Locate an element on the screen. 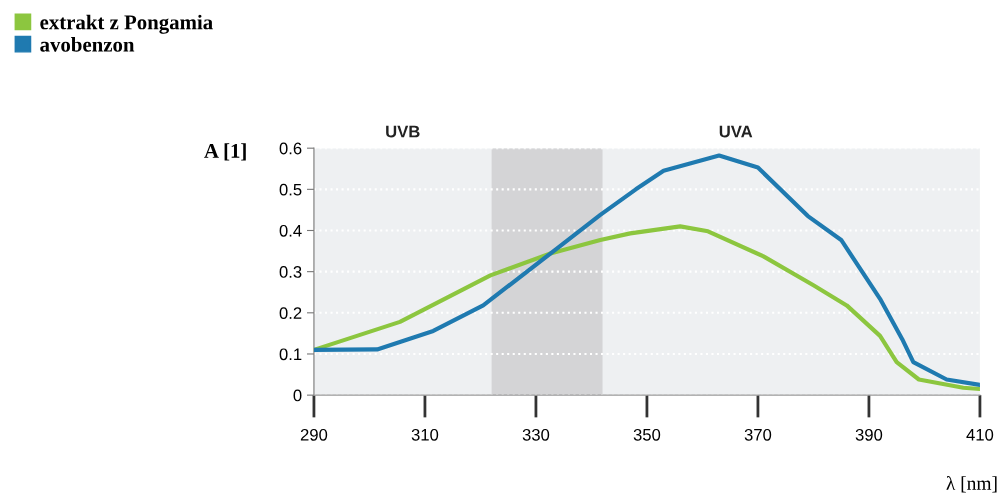 Image resolution: width=1003 pixels, height=504 pixels. x-tick-label: 410 is located at coordinates (980, 434).